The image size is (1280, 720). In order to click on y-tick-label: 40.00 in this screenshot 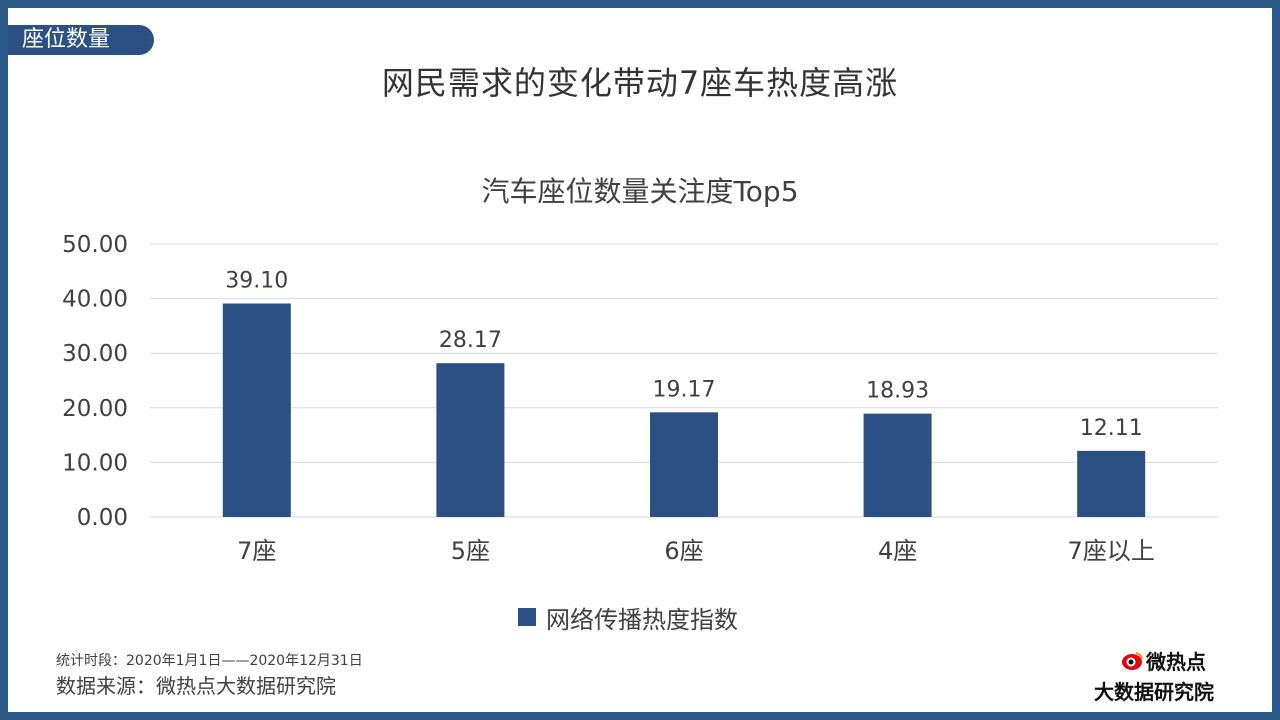, I will do `click(95, 300)`.